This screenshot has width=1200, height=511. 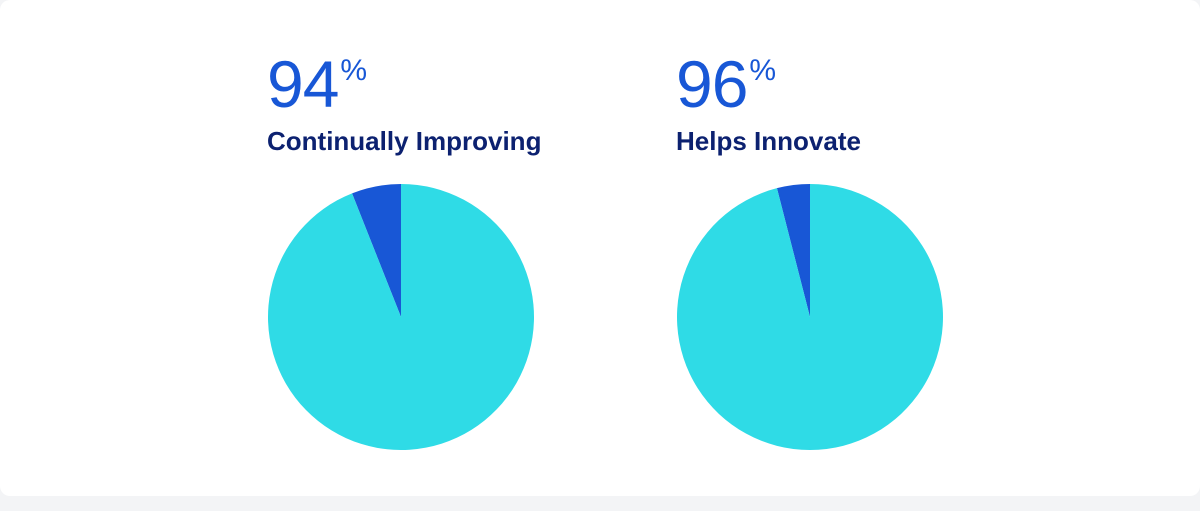 I want to click on chart-title: Helps Innovate, so click(x=768, y=141).